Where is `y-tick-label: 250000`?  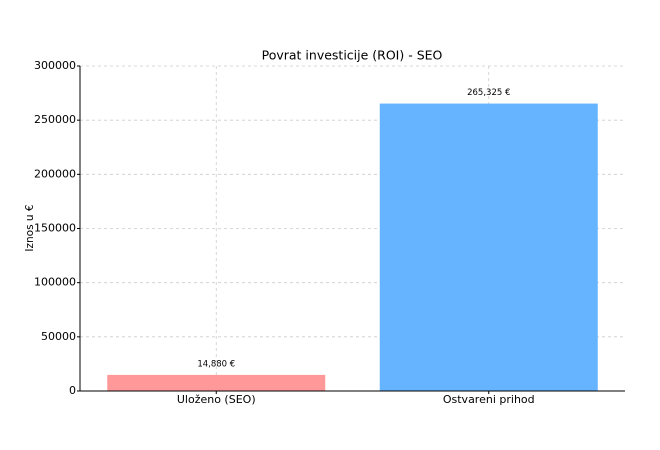 y-tick-label: 250000 is located at coordinates (55, 119).